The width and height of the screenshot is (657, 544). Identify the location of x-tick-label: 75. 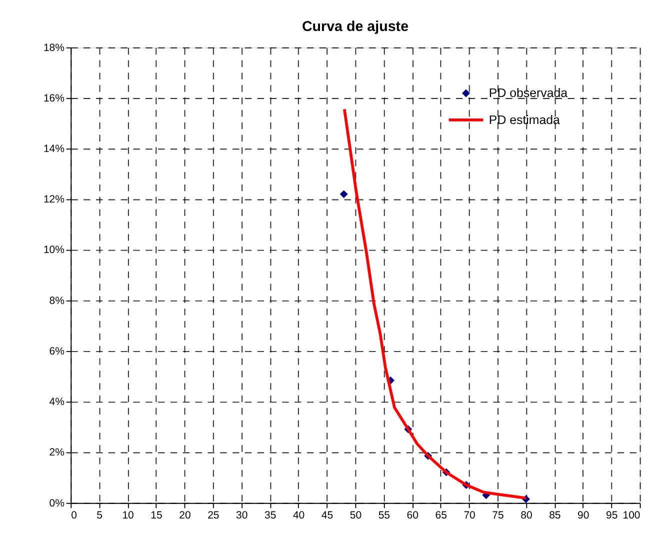
(498, 516).